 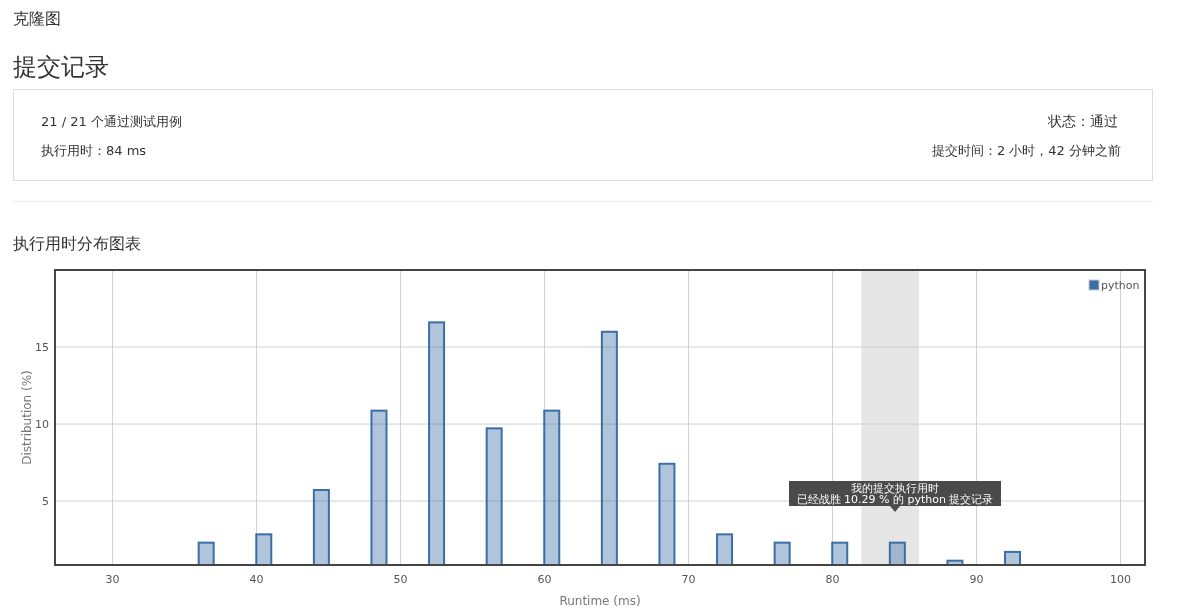 What do you see at coordinates (77, 243) in the screenshot?
I see `chart-title: 执行用时分布图表` at bounding box center [77, 243].